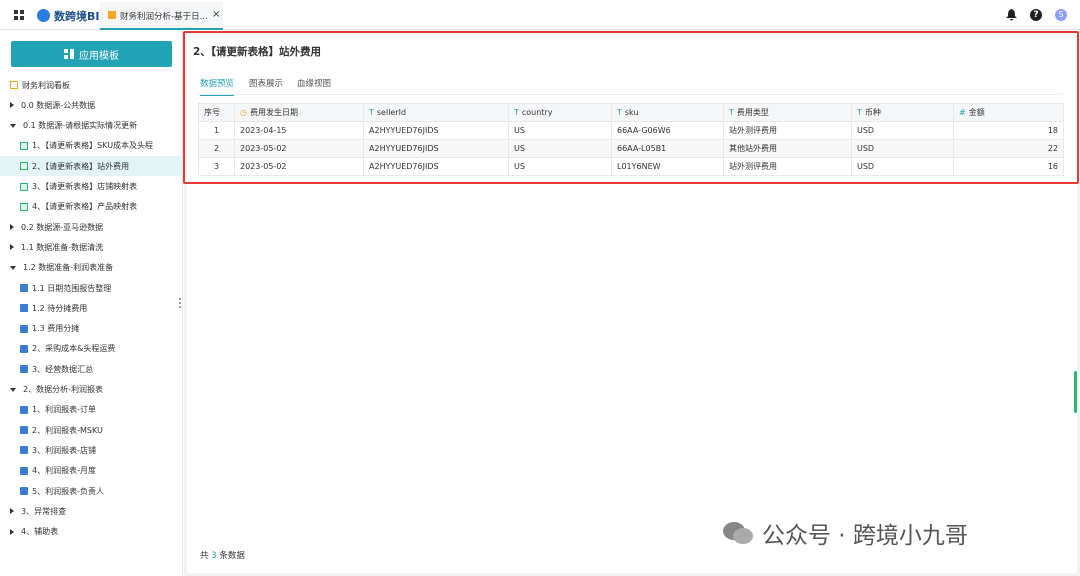 The width and height of the screenshot is (1080, 576). I want to click on tree-item: 0.2 数据源-亚马逊数据, so click(91, 227).